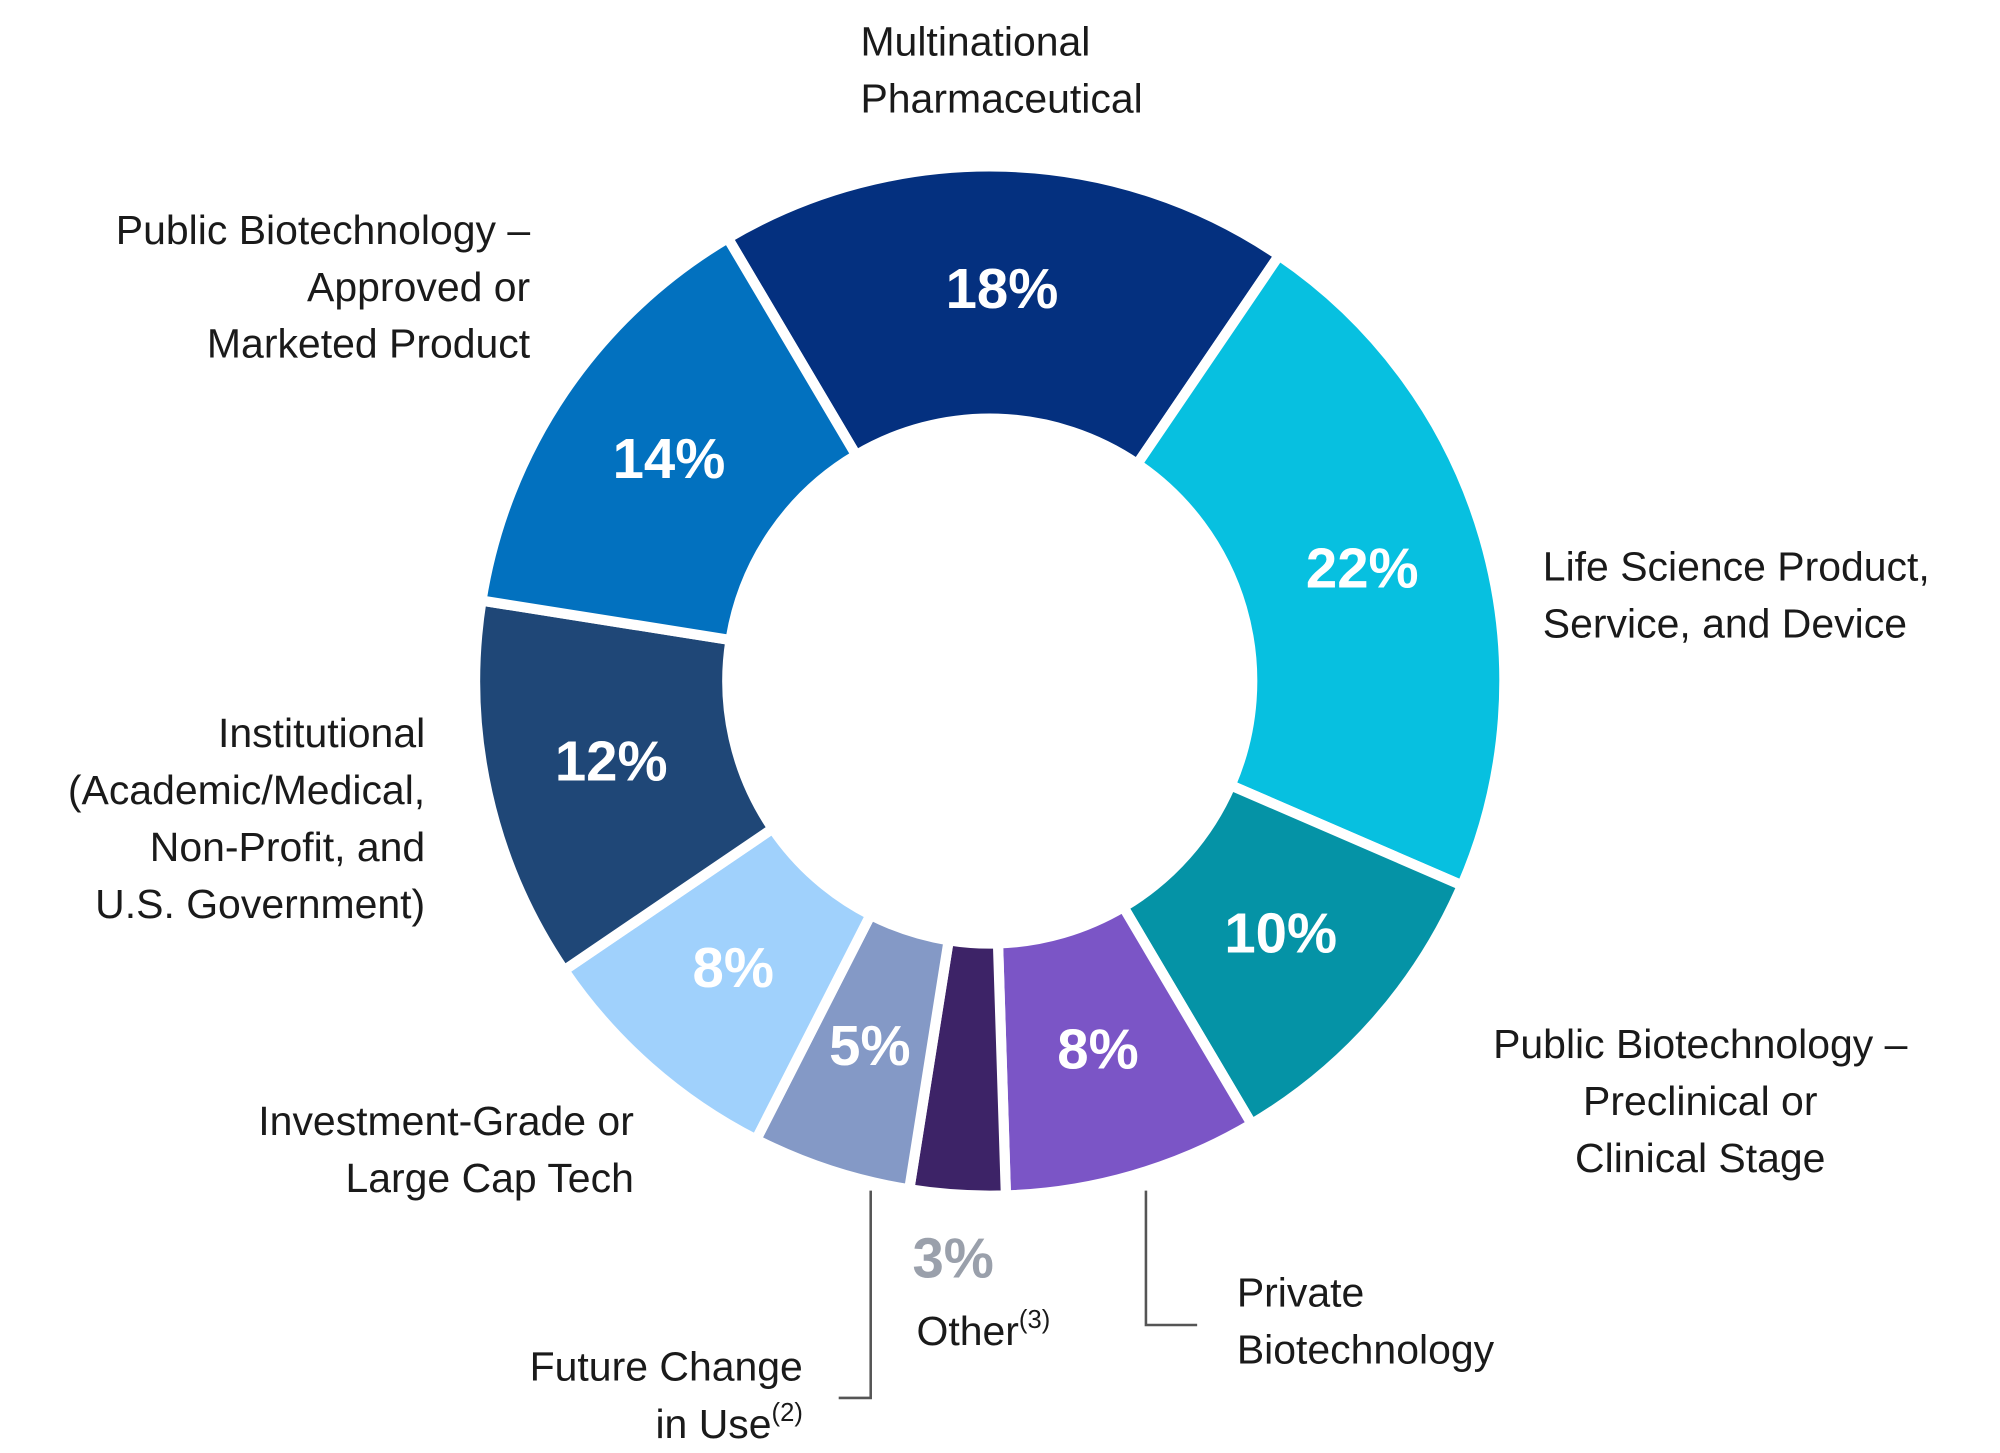  Describe the element at coordinates (321, 733) in the screenshot. I see `category-label: Institutional` at that location.